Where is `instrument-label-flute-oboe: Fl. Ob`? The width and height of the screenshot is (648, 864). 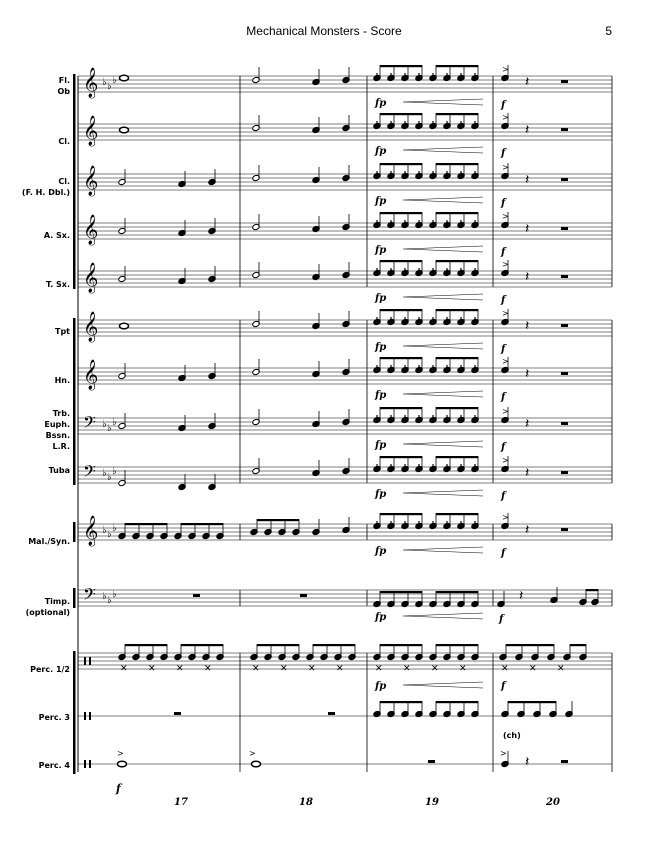 instrument-label-flute-oboe: Fl. Ob is located at coordinates (63, 86).